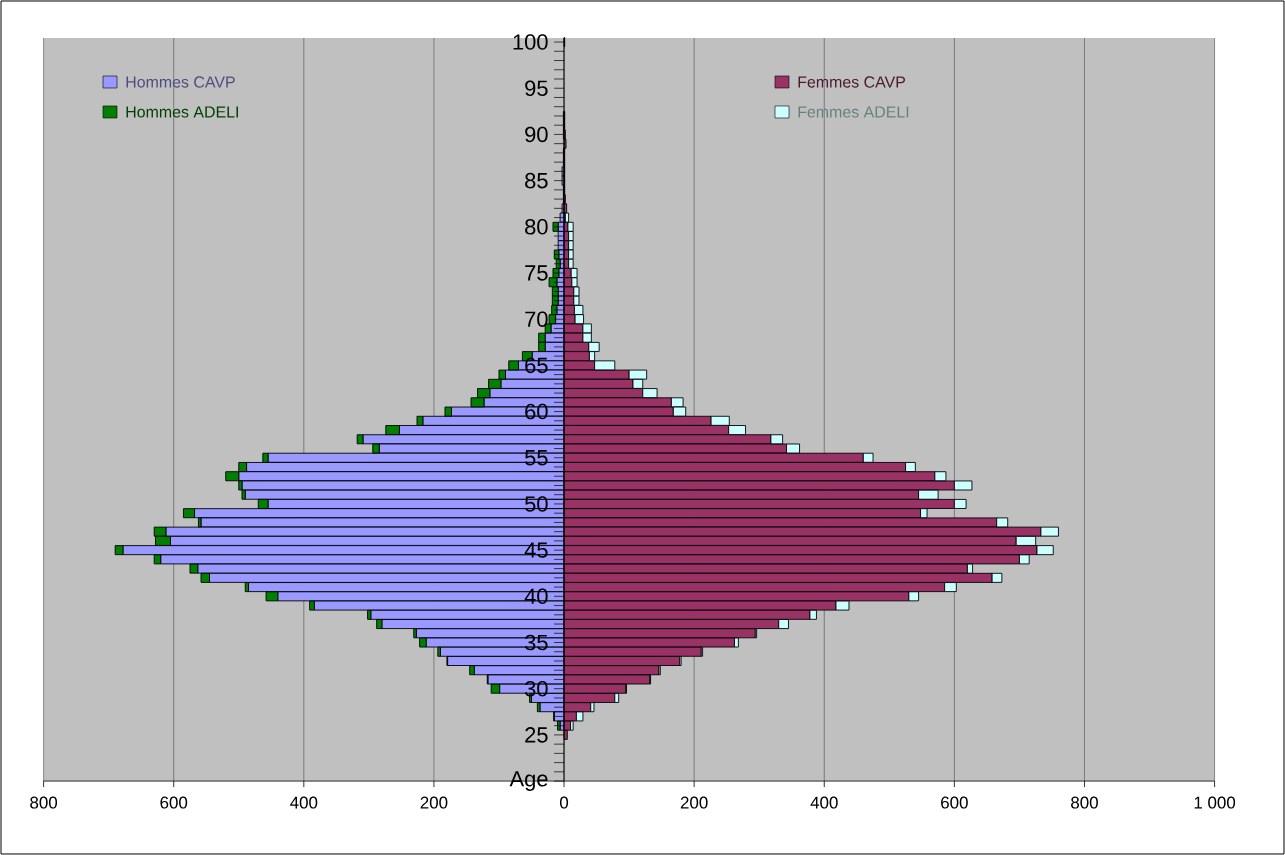 Image resolution: width=1285 pixels, height=855 pixels. I want to click on legend-label: Femmes CAVP, so click(852, 82).